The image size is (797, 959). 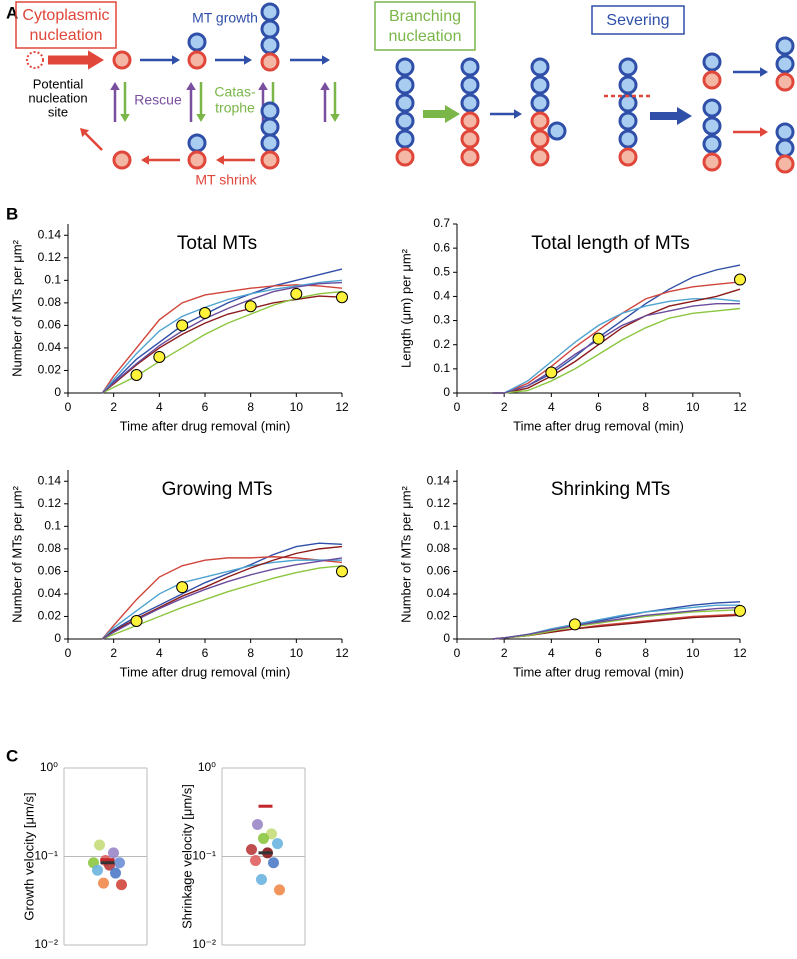 I want to click on arrow-shaft, so click(x=93, y=141).